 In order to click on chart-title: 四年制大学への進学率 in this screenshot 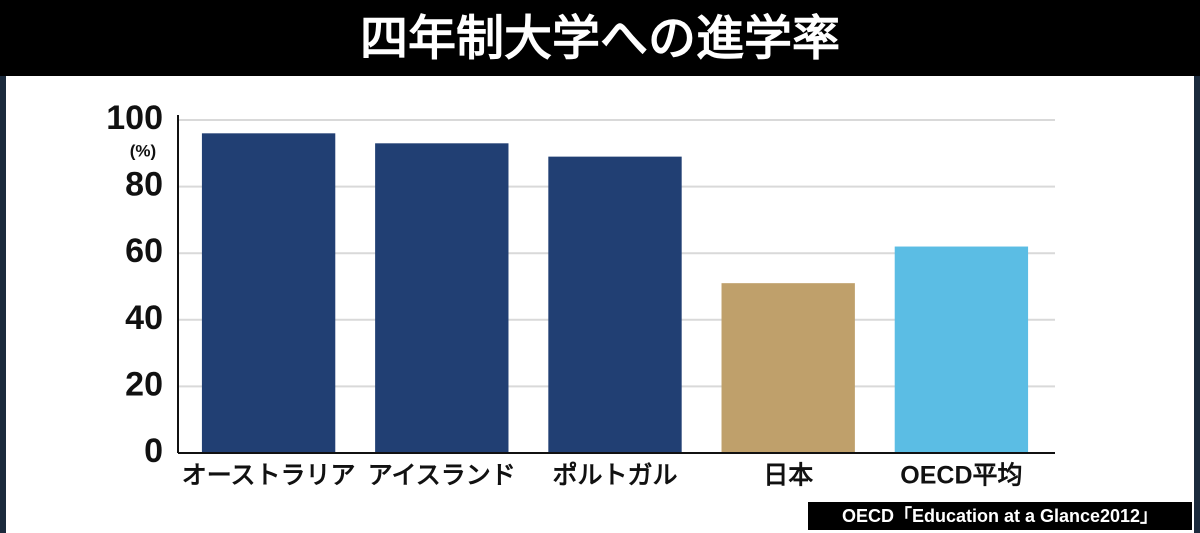, I will do `click(600, 39)`.